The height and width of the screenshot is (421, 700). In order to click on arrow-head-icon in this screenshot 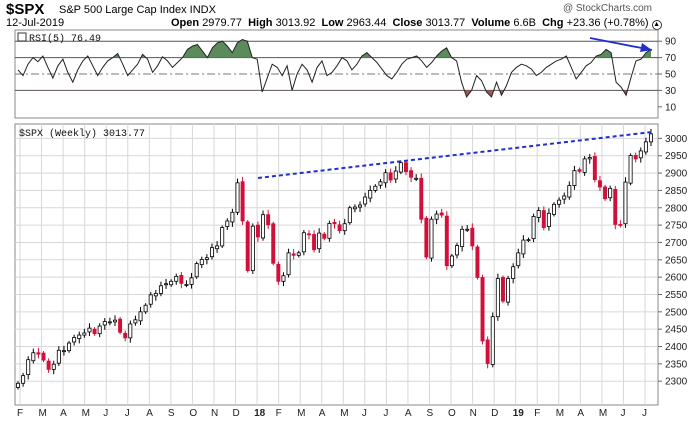, I will do `click(646, 47)`.